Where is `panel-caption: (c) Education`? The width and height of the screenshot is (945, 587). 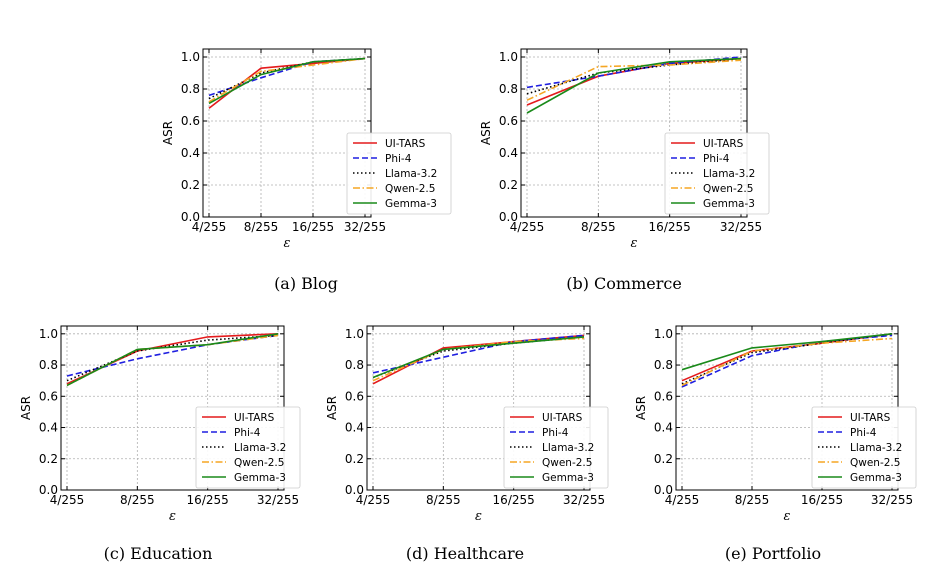 panel-caption: (c) Education is located at coordinates (158, 553).